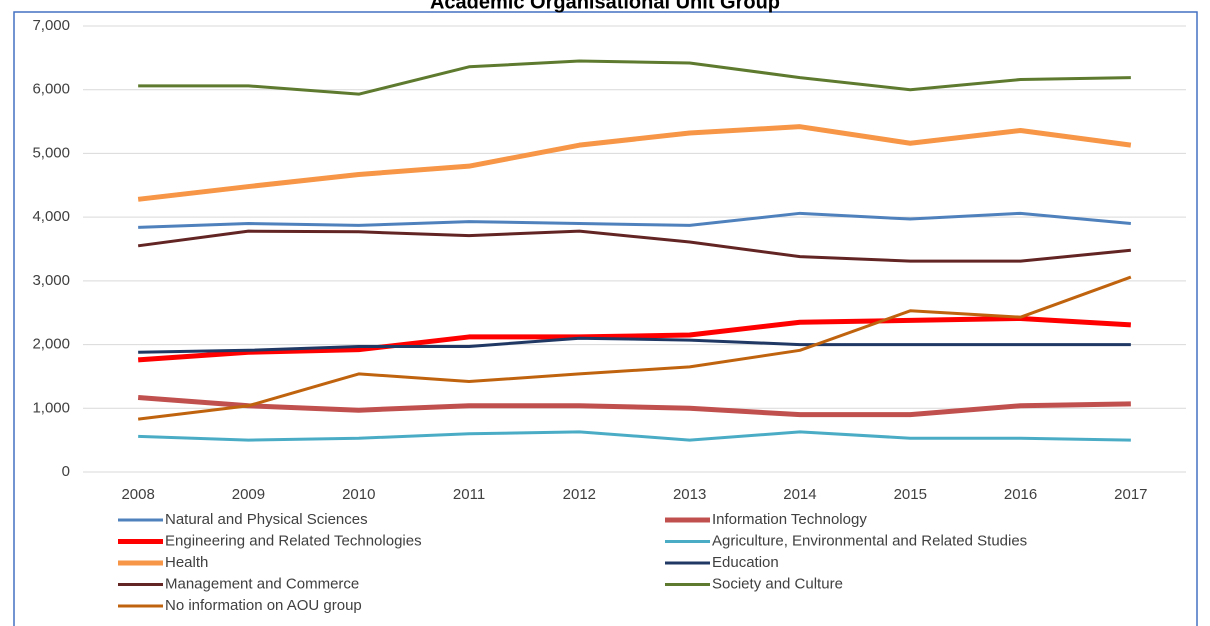 The height and width of the screenshot is (626, 1210). Describe the element at coordinates (358, 494) in the screenshot. I see `x-tick-label: 2010` at that location.